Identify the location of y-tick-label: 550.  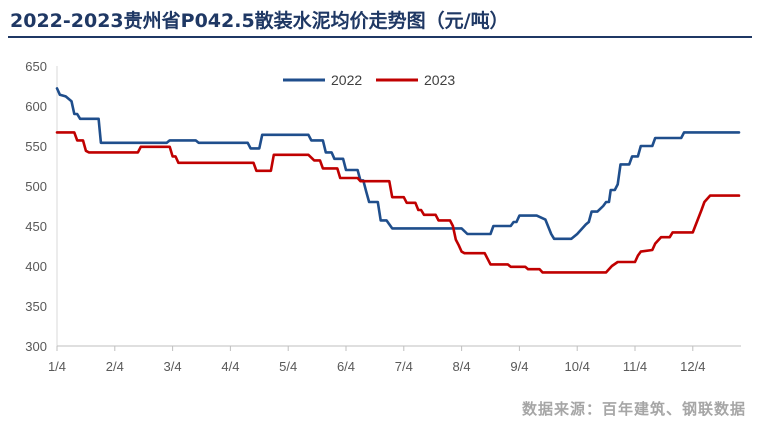
(36, 146).